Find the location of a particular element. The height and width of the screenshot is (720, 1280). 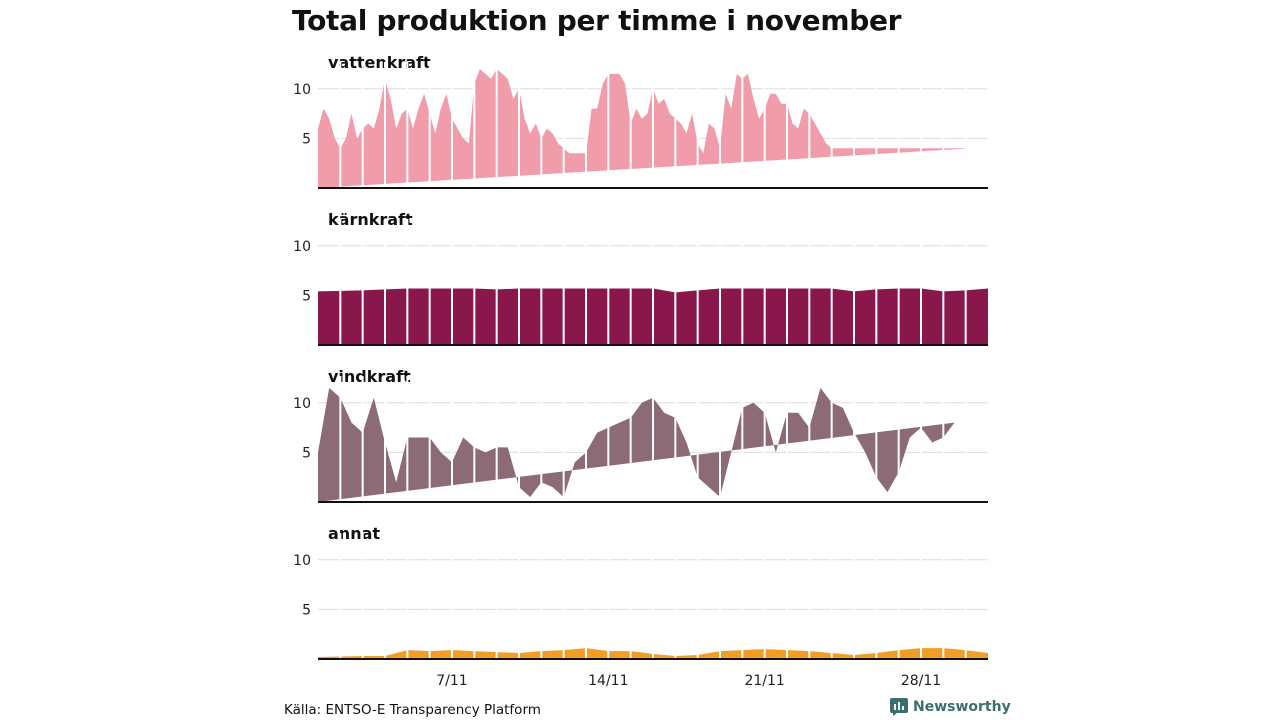

x-tick-label: 21/11 is located at coordinates (764, 681).